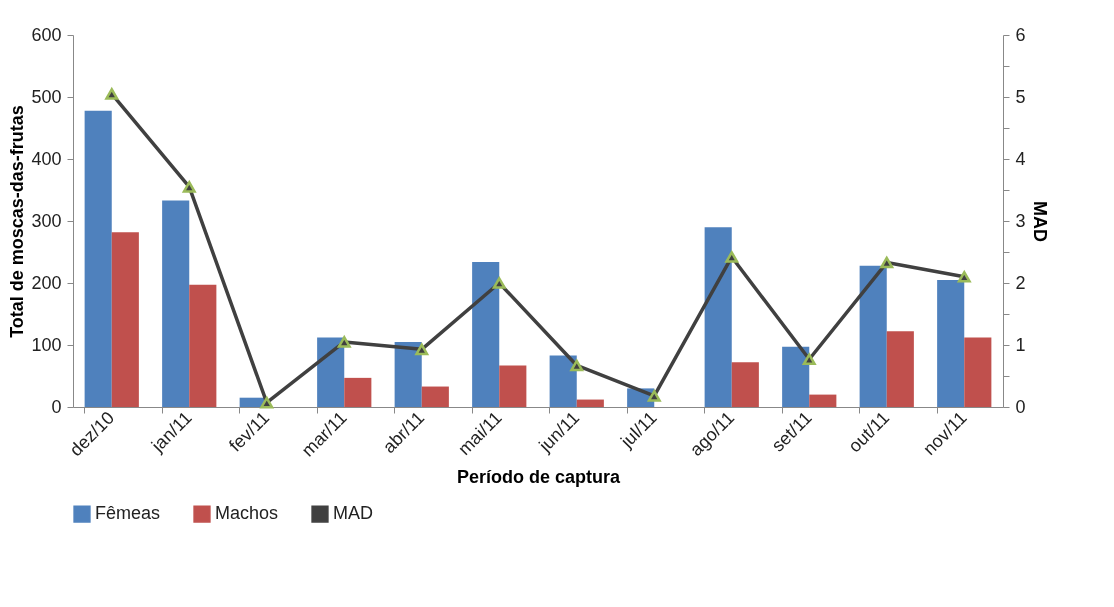 Image resolution: width=1114 pixels, height=607 pixels. Describe the element at coordinates (538, 476) in the screenshot. I see `x-axis-title: Período de captura` at that location.